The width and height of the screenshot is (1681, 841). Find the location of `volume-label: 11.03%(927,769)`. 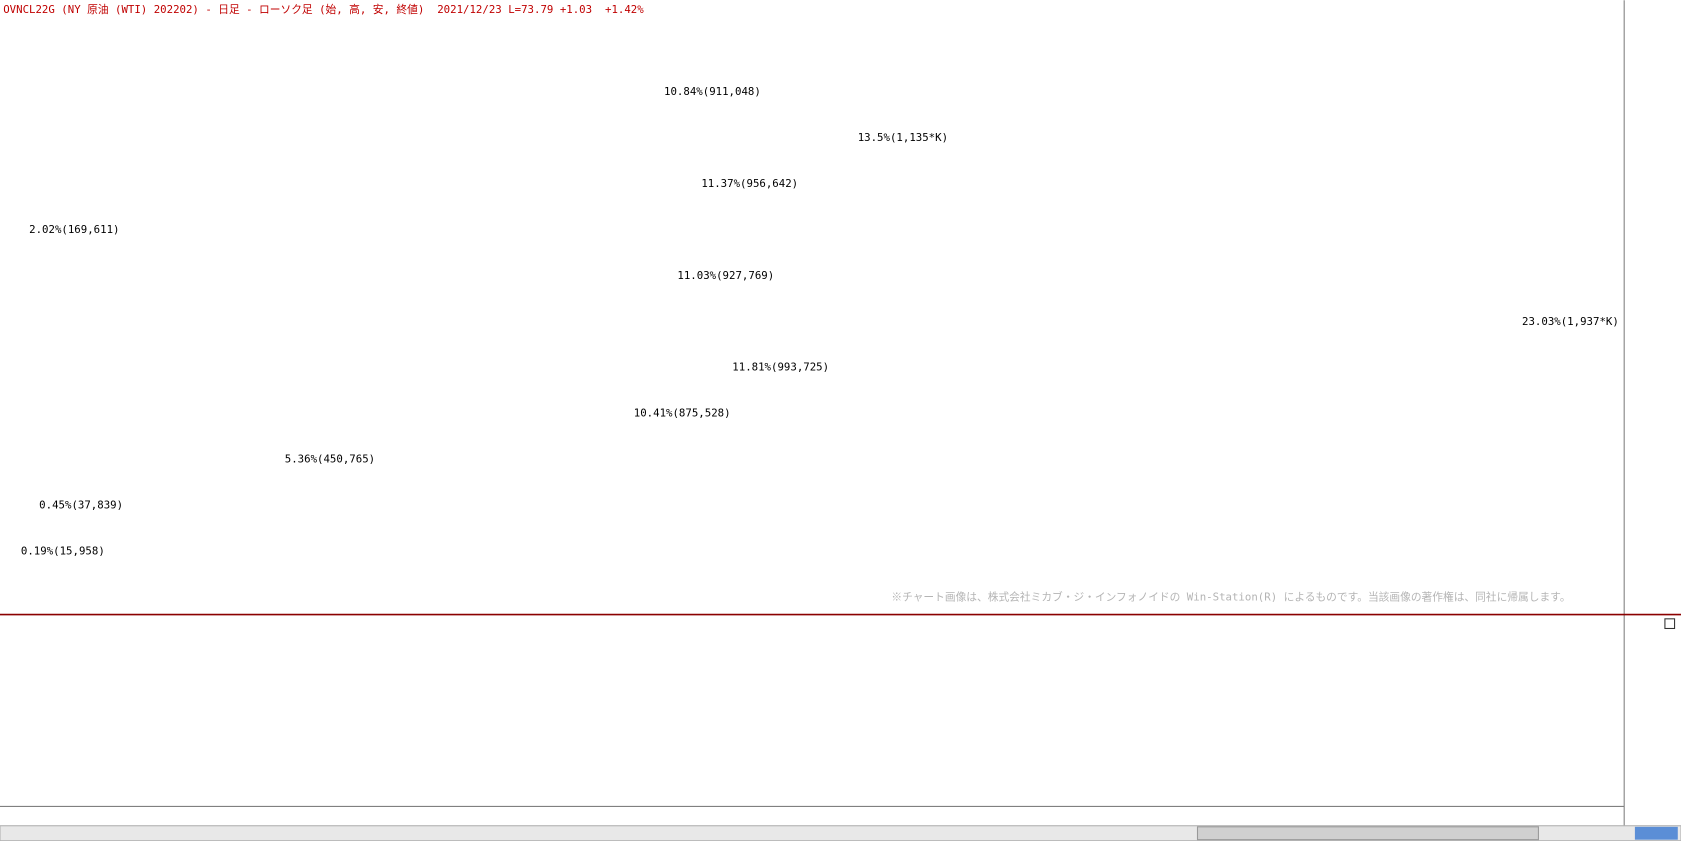

volume-label: 11.03%(927,769) is located at coordinates (725, 275).